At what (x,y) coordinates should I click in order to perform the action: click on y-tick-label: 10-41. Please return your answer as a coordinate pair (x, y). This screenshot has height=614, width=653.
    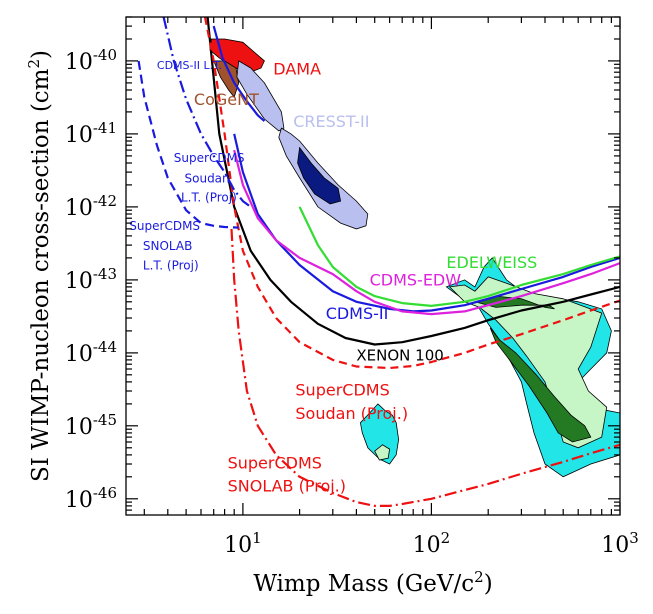
    Looking at the image, I should click on (91, 133).